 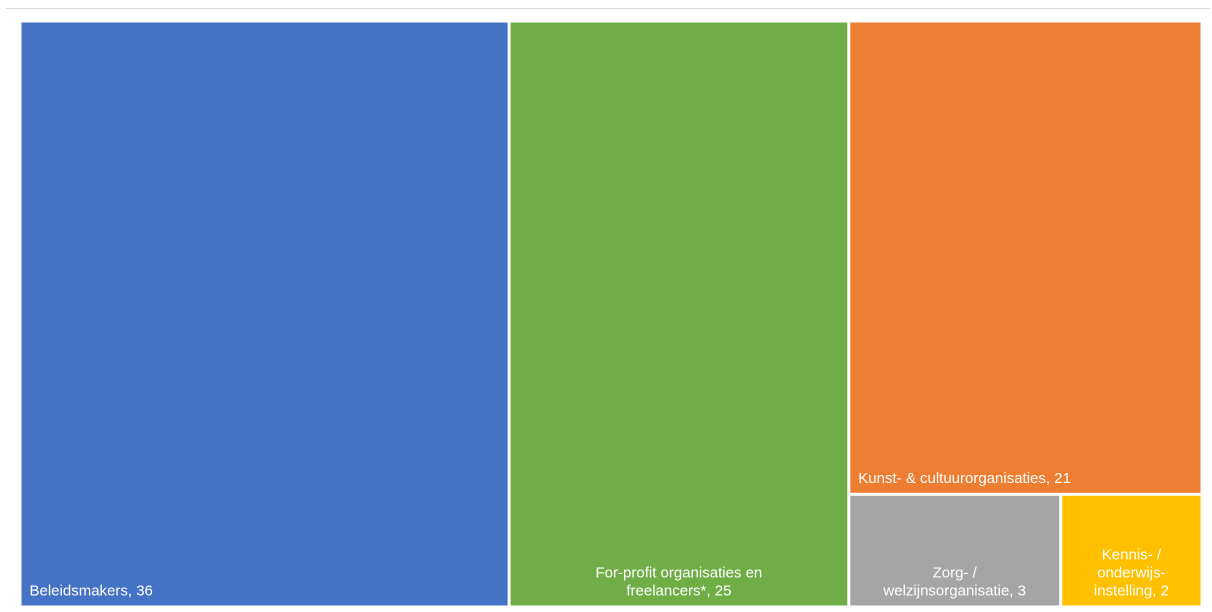 What do you see at coordinates (954, 591) in the screenshot?
I see `treemap-tile-label: welzijnsorganisatie, 3` at bounding box center [954, 591].